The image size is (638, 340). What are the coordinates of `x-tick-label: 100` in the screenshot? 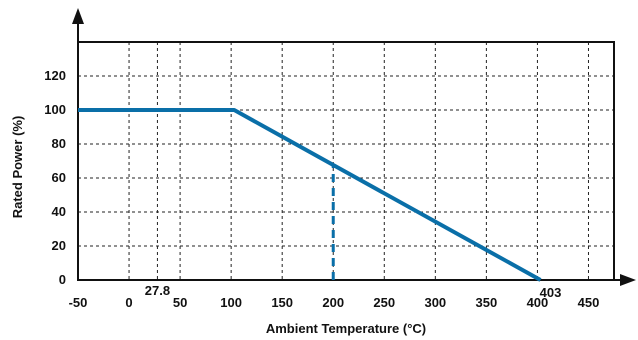 It's located at (231, 302).